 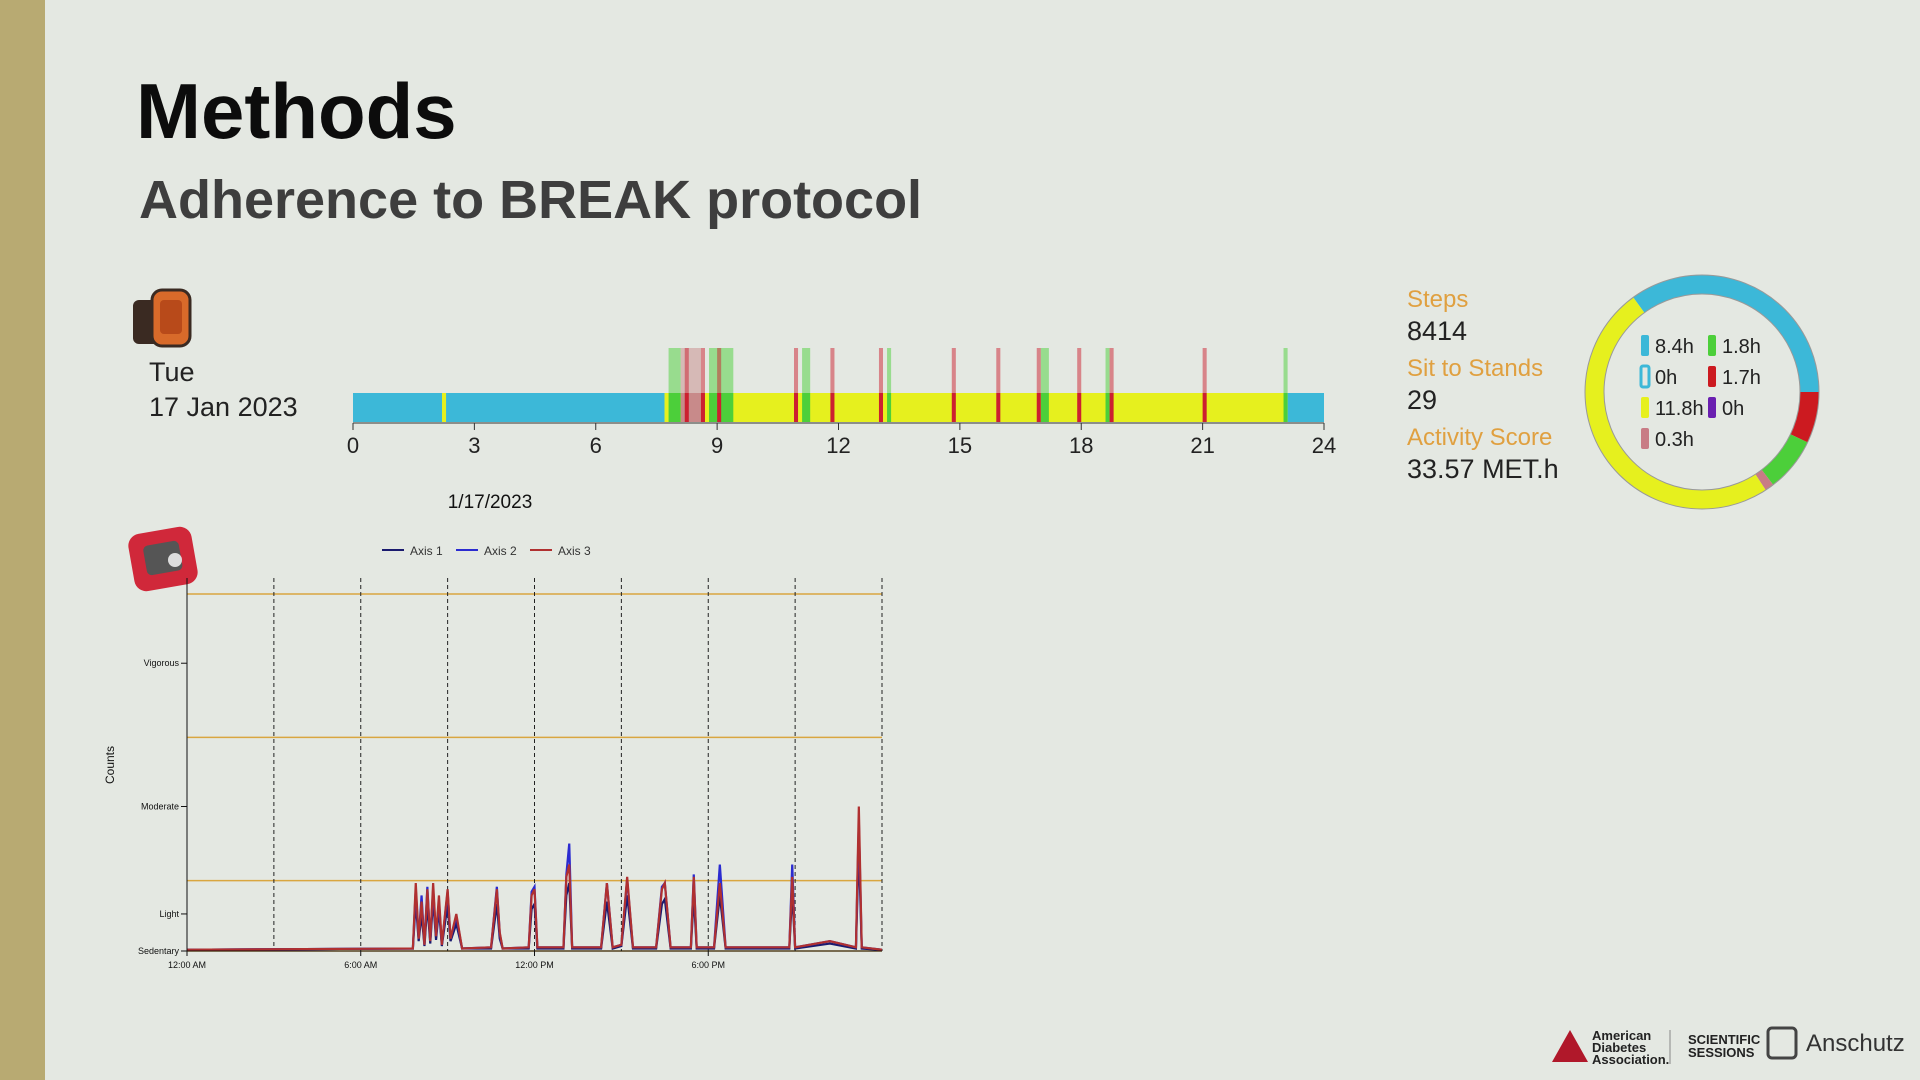 What do you see at coordinates (1741, 378) in the screenshot?
I see `legend-label: 1.7h` at bounding box center [1741, 378].